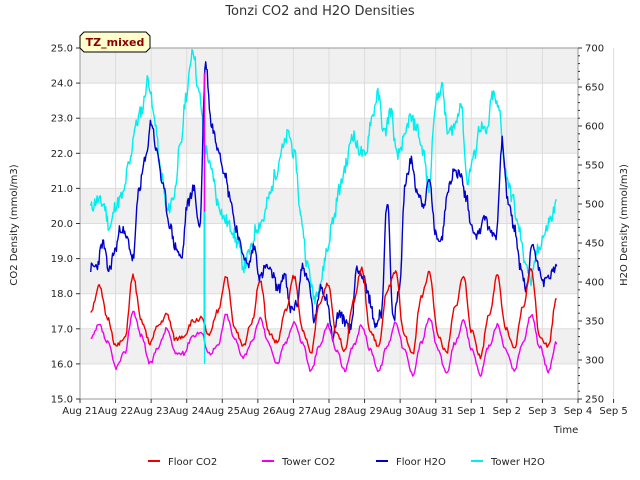 The image size is (640, 480). Describe the element at coordinates (324, 343) in the screenshot. I see `series-line-tower-co2` at that location.